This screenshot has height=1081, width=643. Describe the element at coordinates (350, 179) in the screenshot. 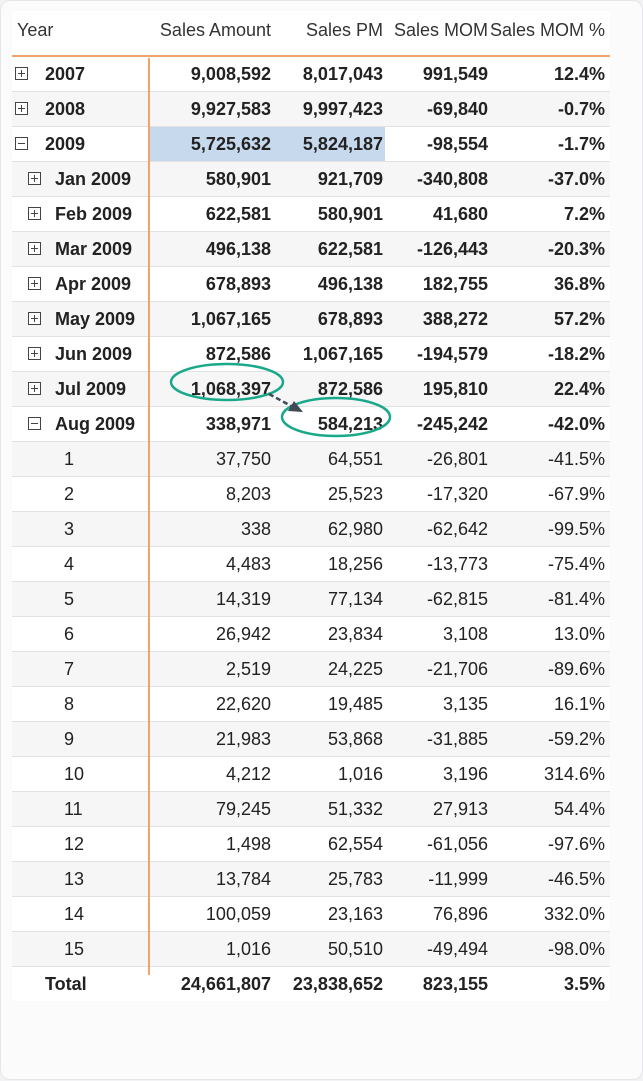

I see `cell-sales-pm: 921,709` at that location.